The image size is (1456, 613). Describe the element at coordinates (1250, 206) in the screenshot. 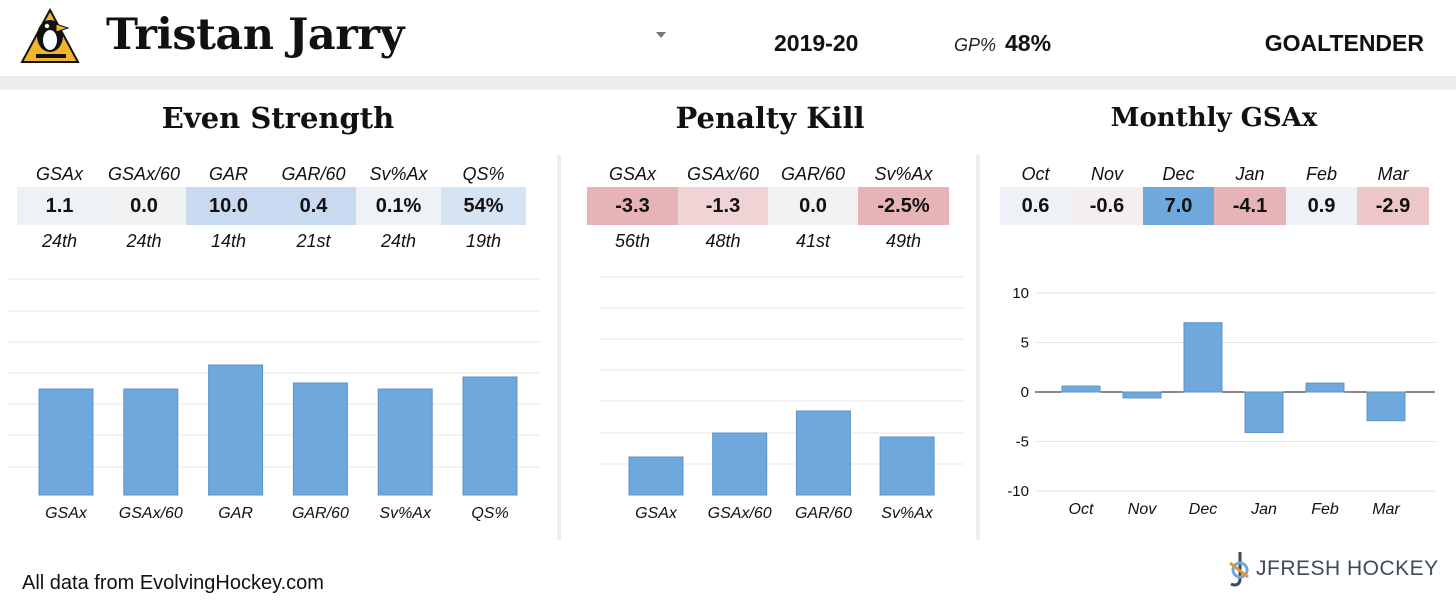

I see `month-value: -4.1` at that location.